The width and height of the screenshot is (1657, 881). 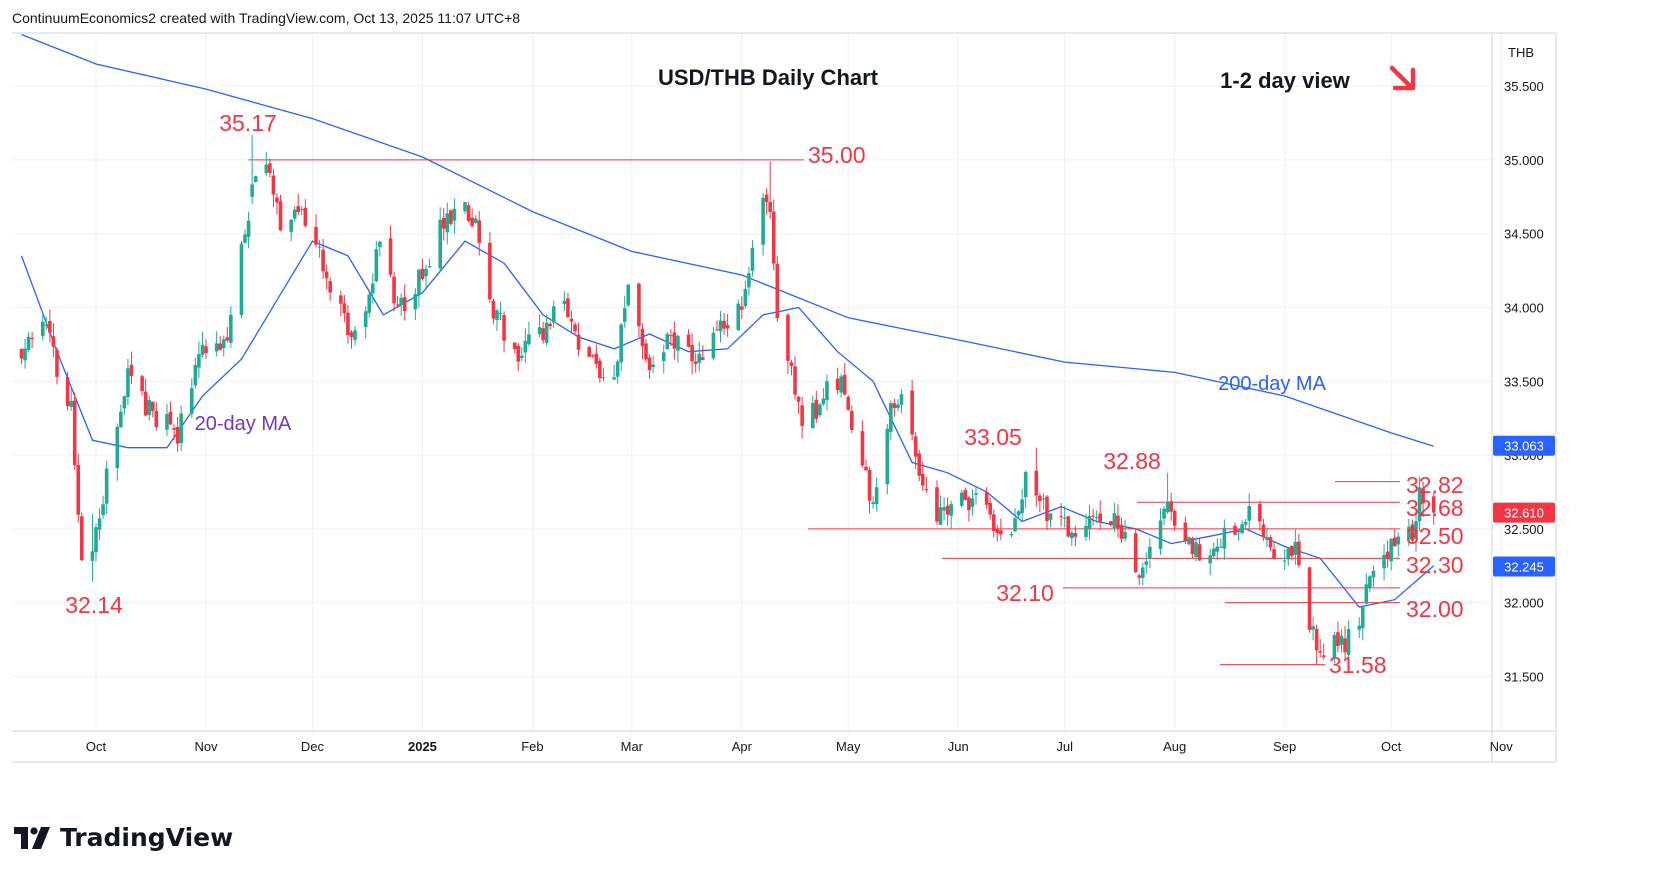 I want to click on tradingview-brand: TradingView, so click(x=123, y=837).